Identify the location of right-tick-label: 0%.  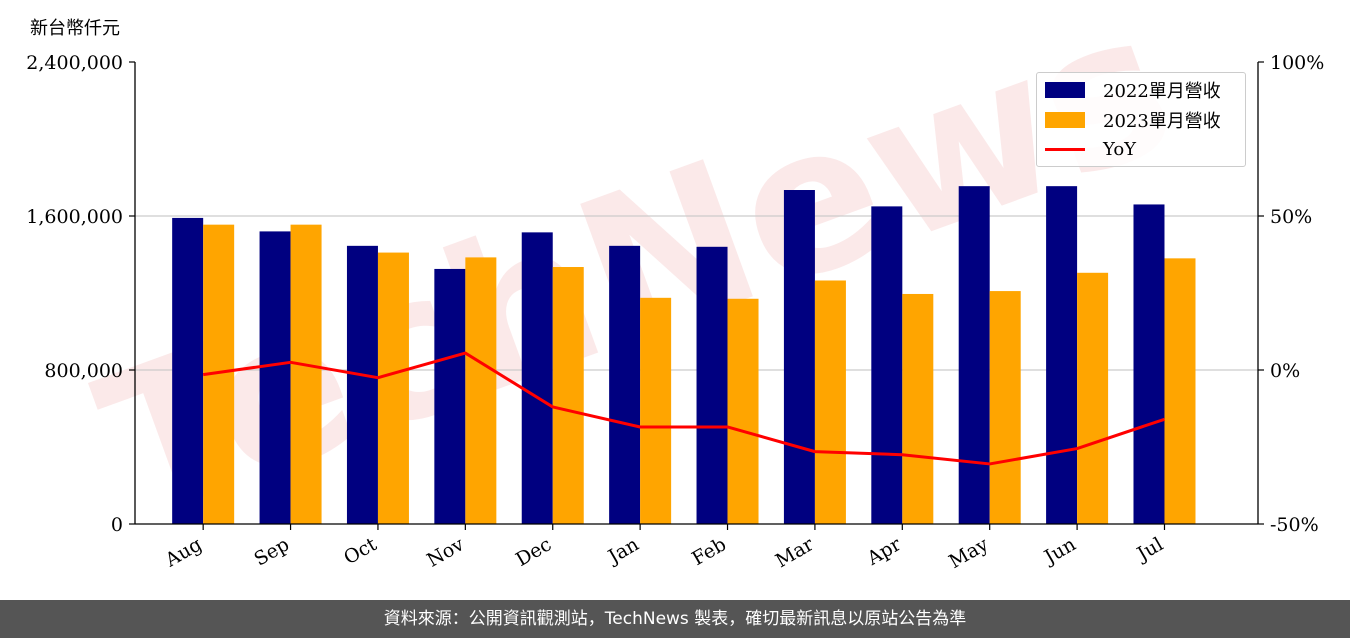
(1285, 371).